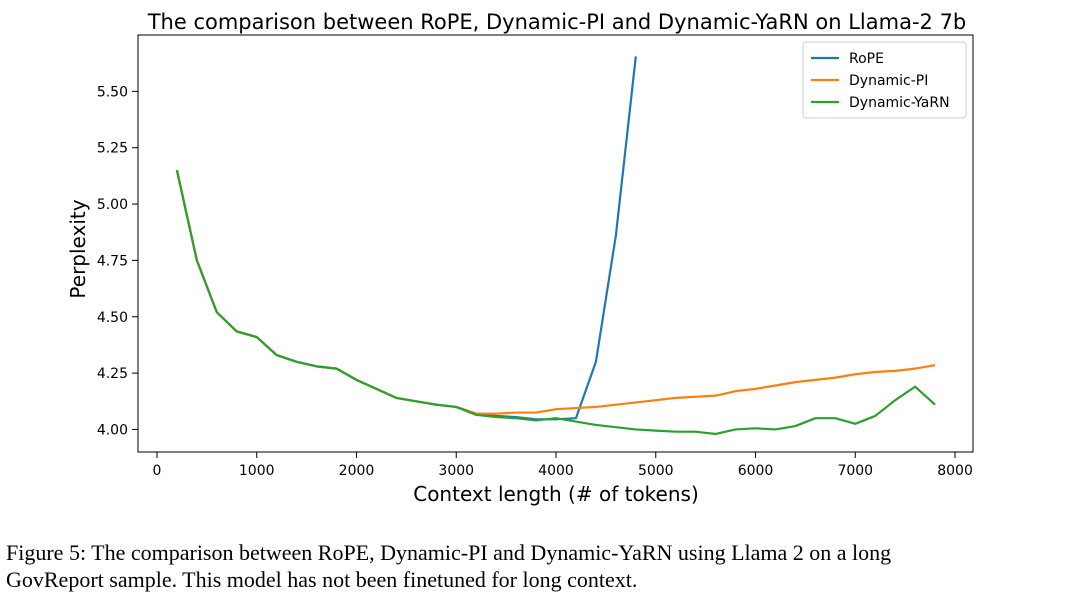  I want to click on y-tick-label: 4.50, so click(112, 318).